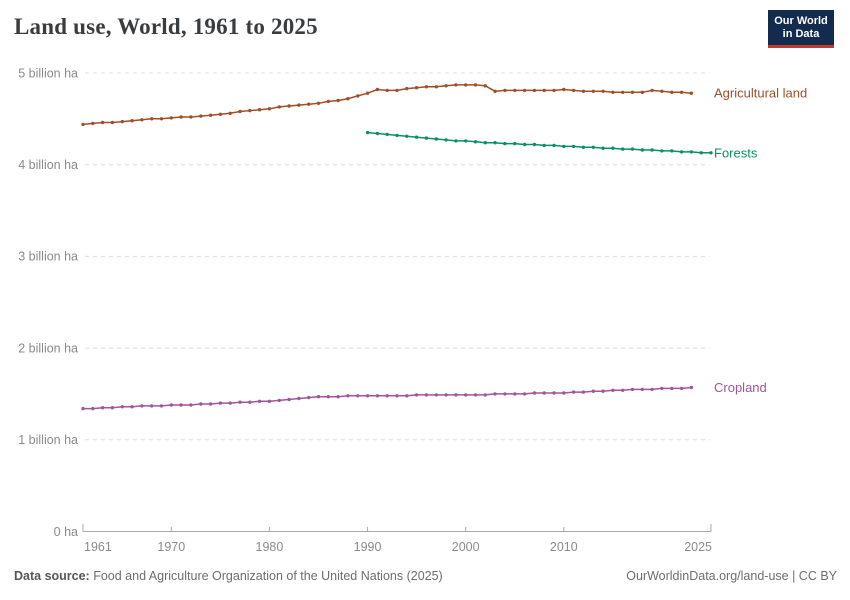  Describe the element at coordinates (48, 257) in the screenshot. I see `y-tick-label: 3 billion ha` at that location.